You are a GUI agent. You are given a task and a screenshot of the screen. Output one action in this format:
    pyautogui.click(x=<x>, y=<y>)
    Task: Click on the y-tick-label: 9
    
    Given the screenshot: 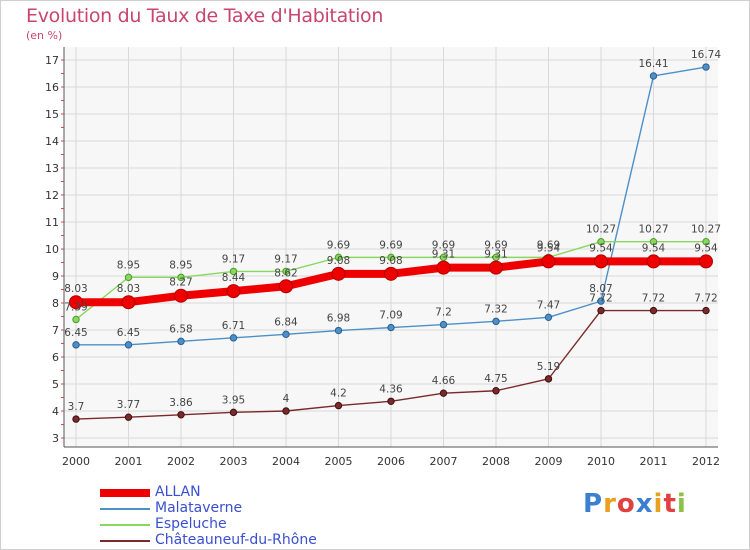 What is the action you would take?
    pyautogui.click(x=55, y=276)
    